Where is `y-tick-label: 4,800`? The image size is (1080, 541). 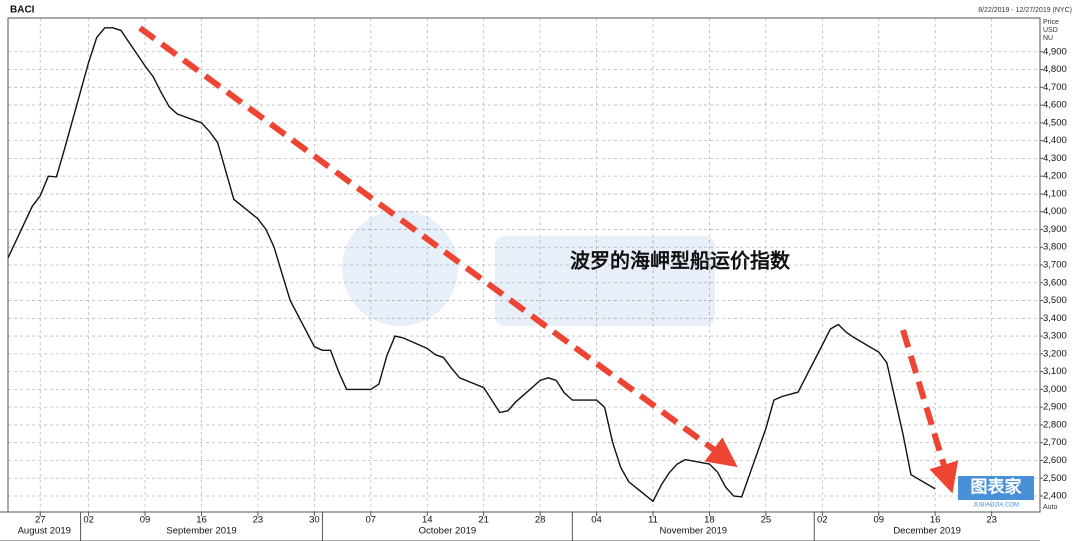
y-tick-label: 4,800 is located at coordinates (1055, 69).